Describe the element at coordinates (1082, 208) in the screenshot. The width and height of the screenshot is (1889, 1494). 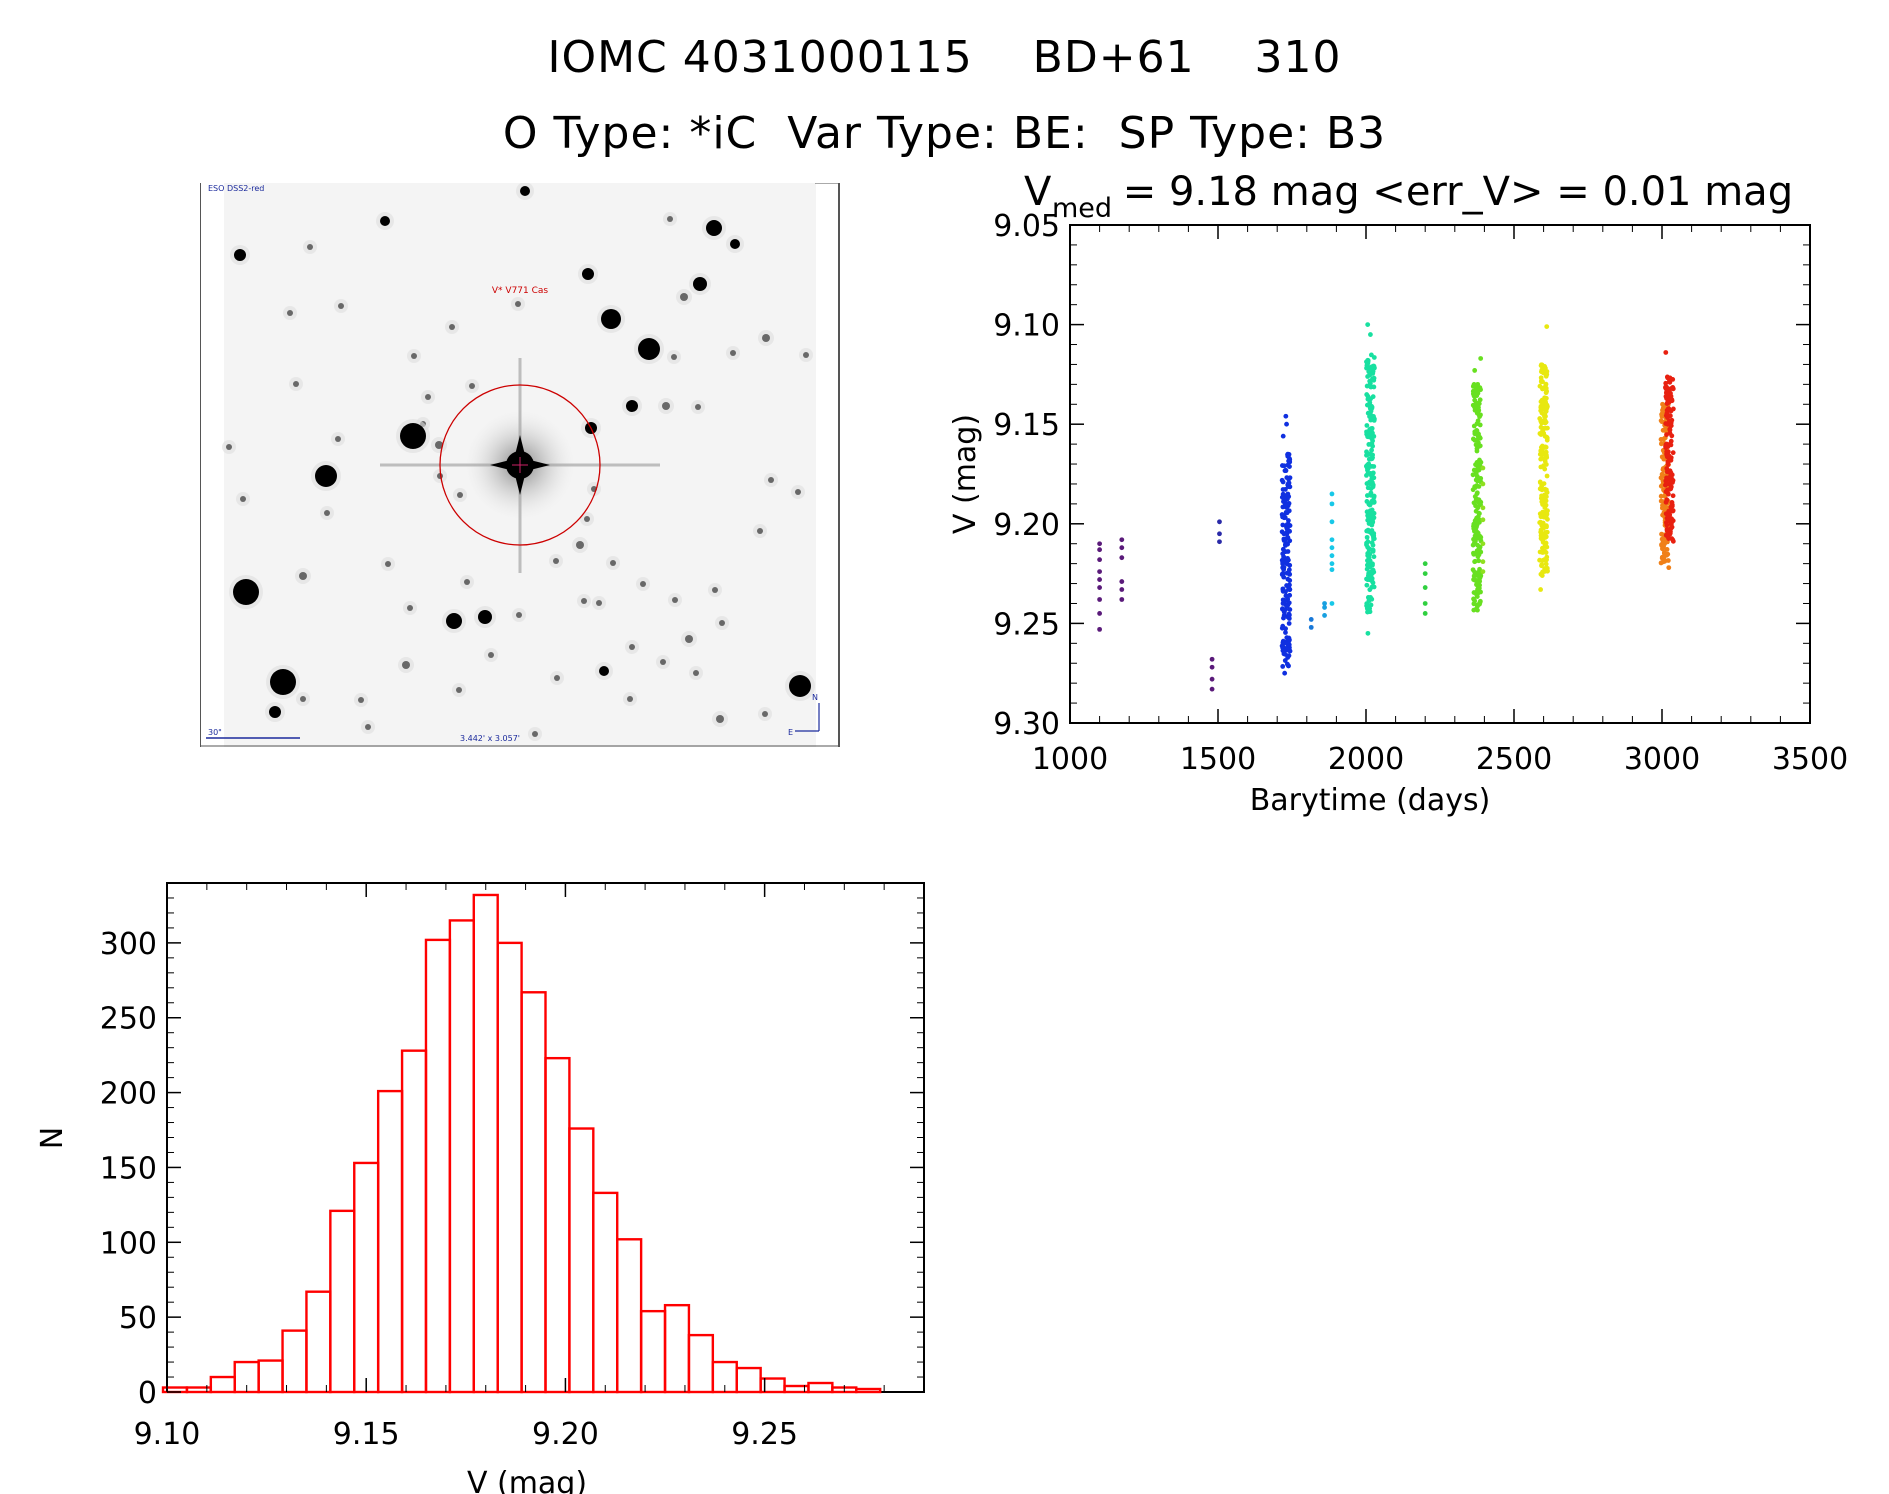
I see `lc-title-sub: med` at that location.